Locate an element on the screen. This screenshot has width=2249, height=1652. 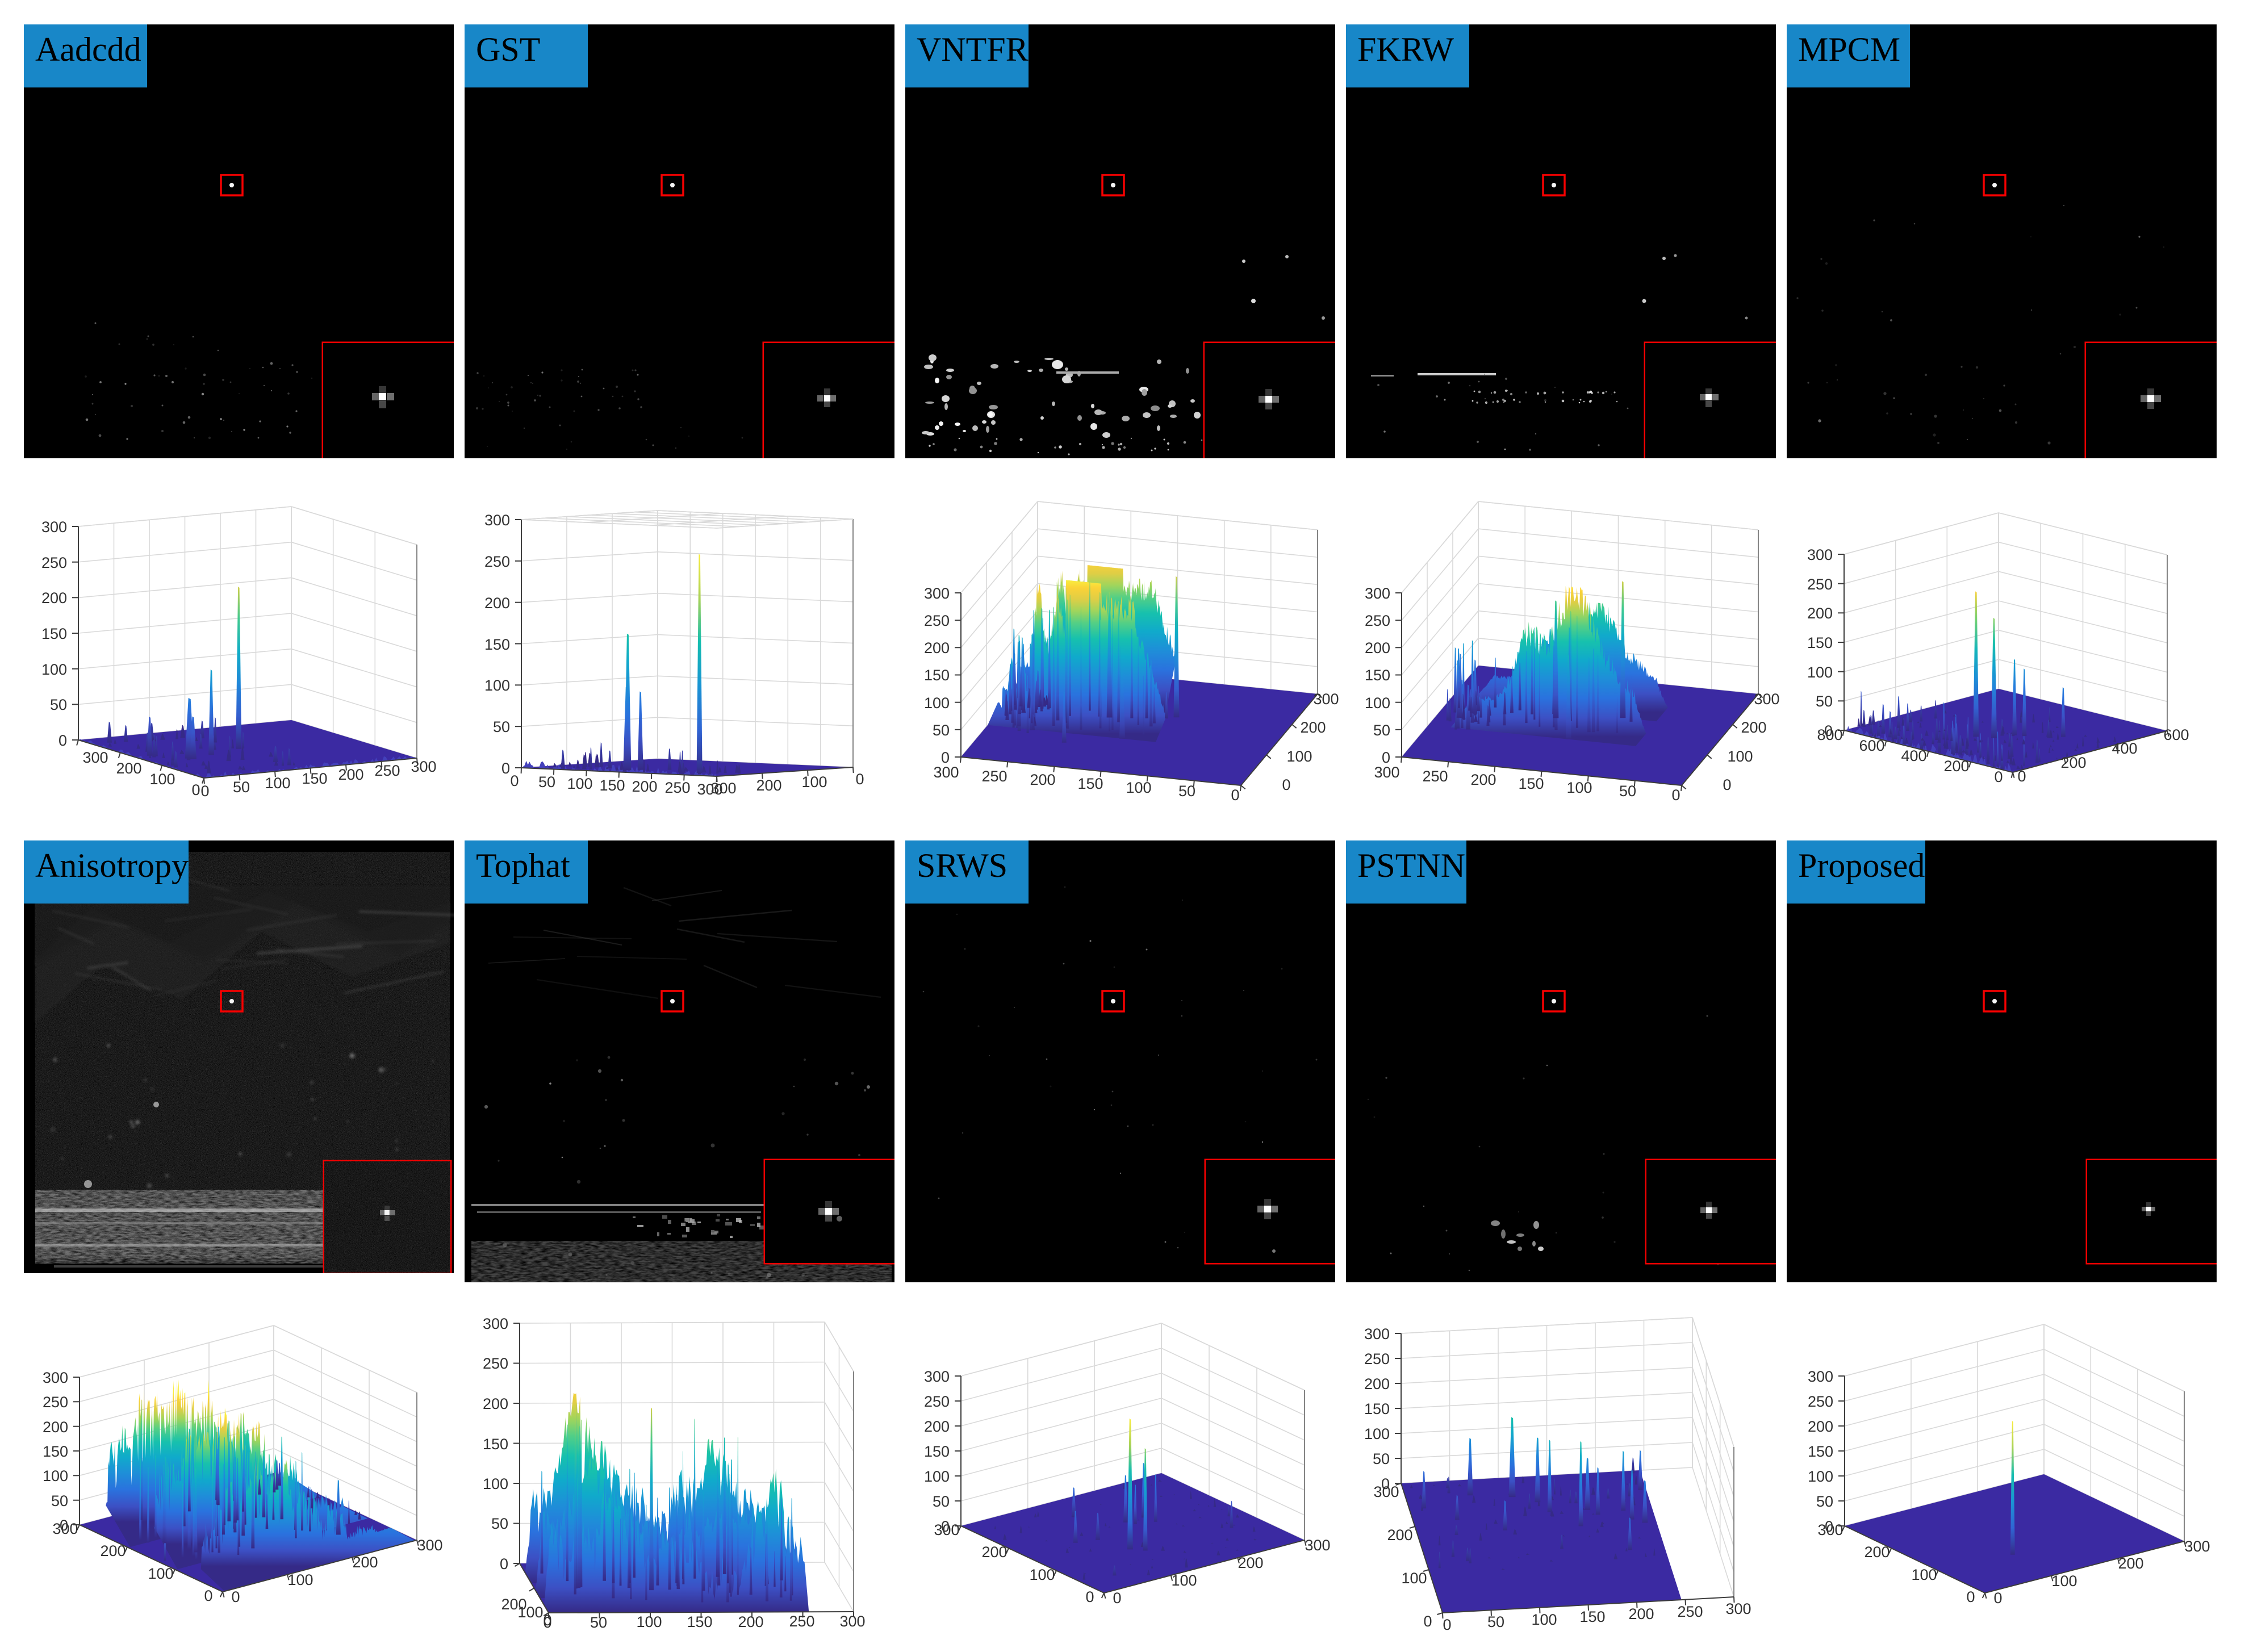
svg-text: 400 is located at coordinates (1914, 755).